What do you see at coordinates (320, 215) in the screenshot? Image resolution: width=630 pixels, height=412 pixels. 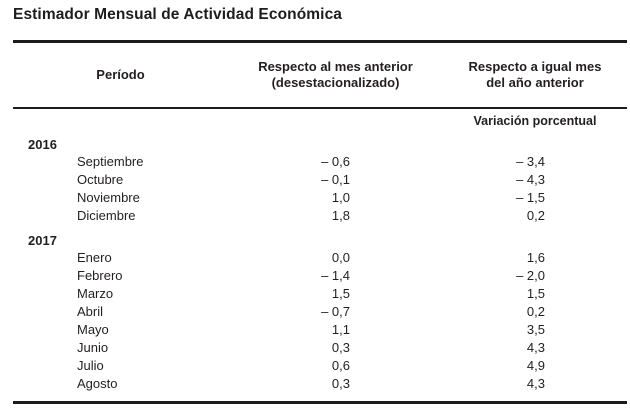 I see `table-row: Diciembre 1,8 0,2` at bounding box center [320, 215].